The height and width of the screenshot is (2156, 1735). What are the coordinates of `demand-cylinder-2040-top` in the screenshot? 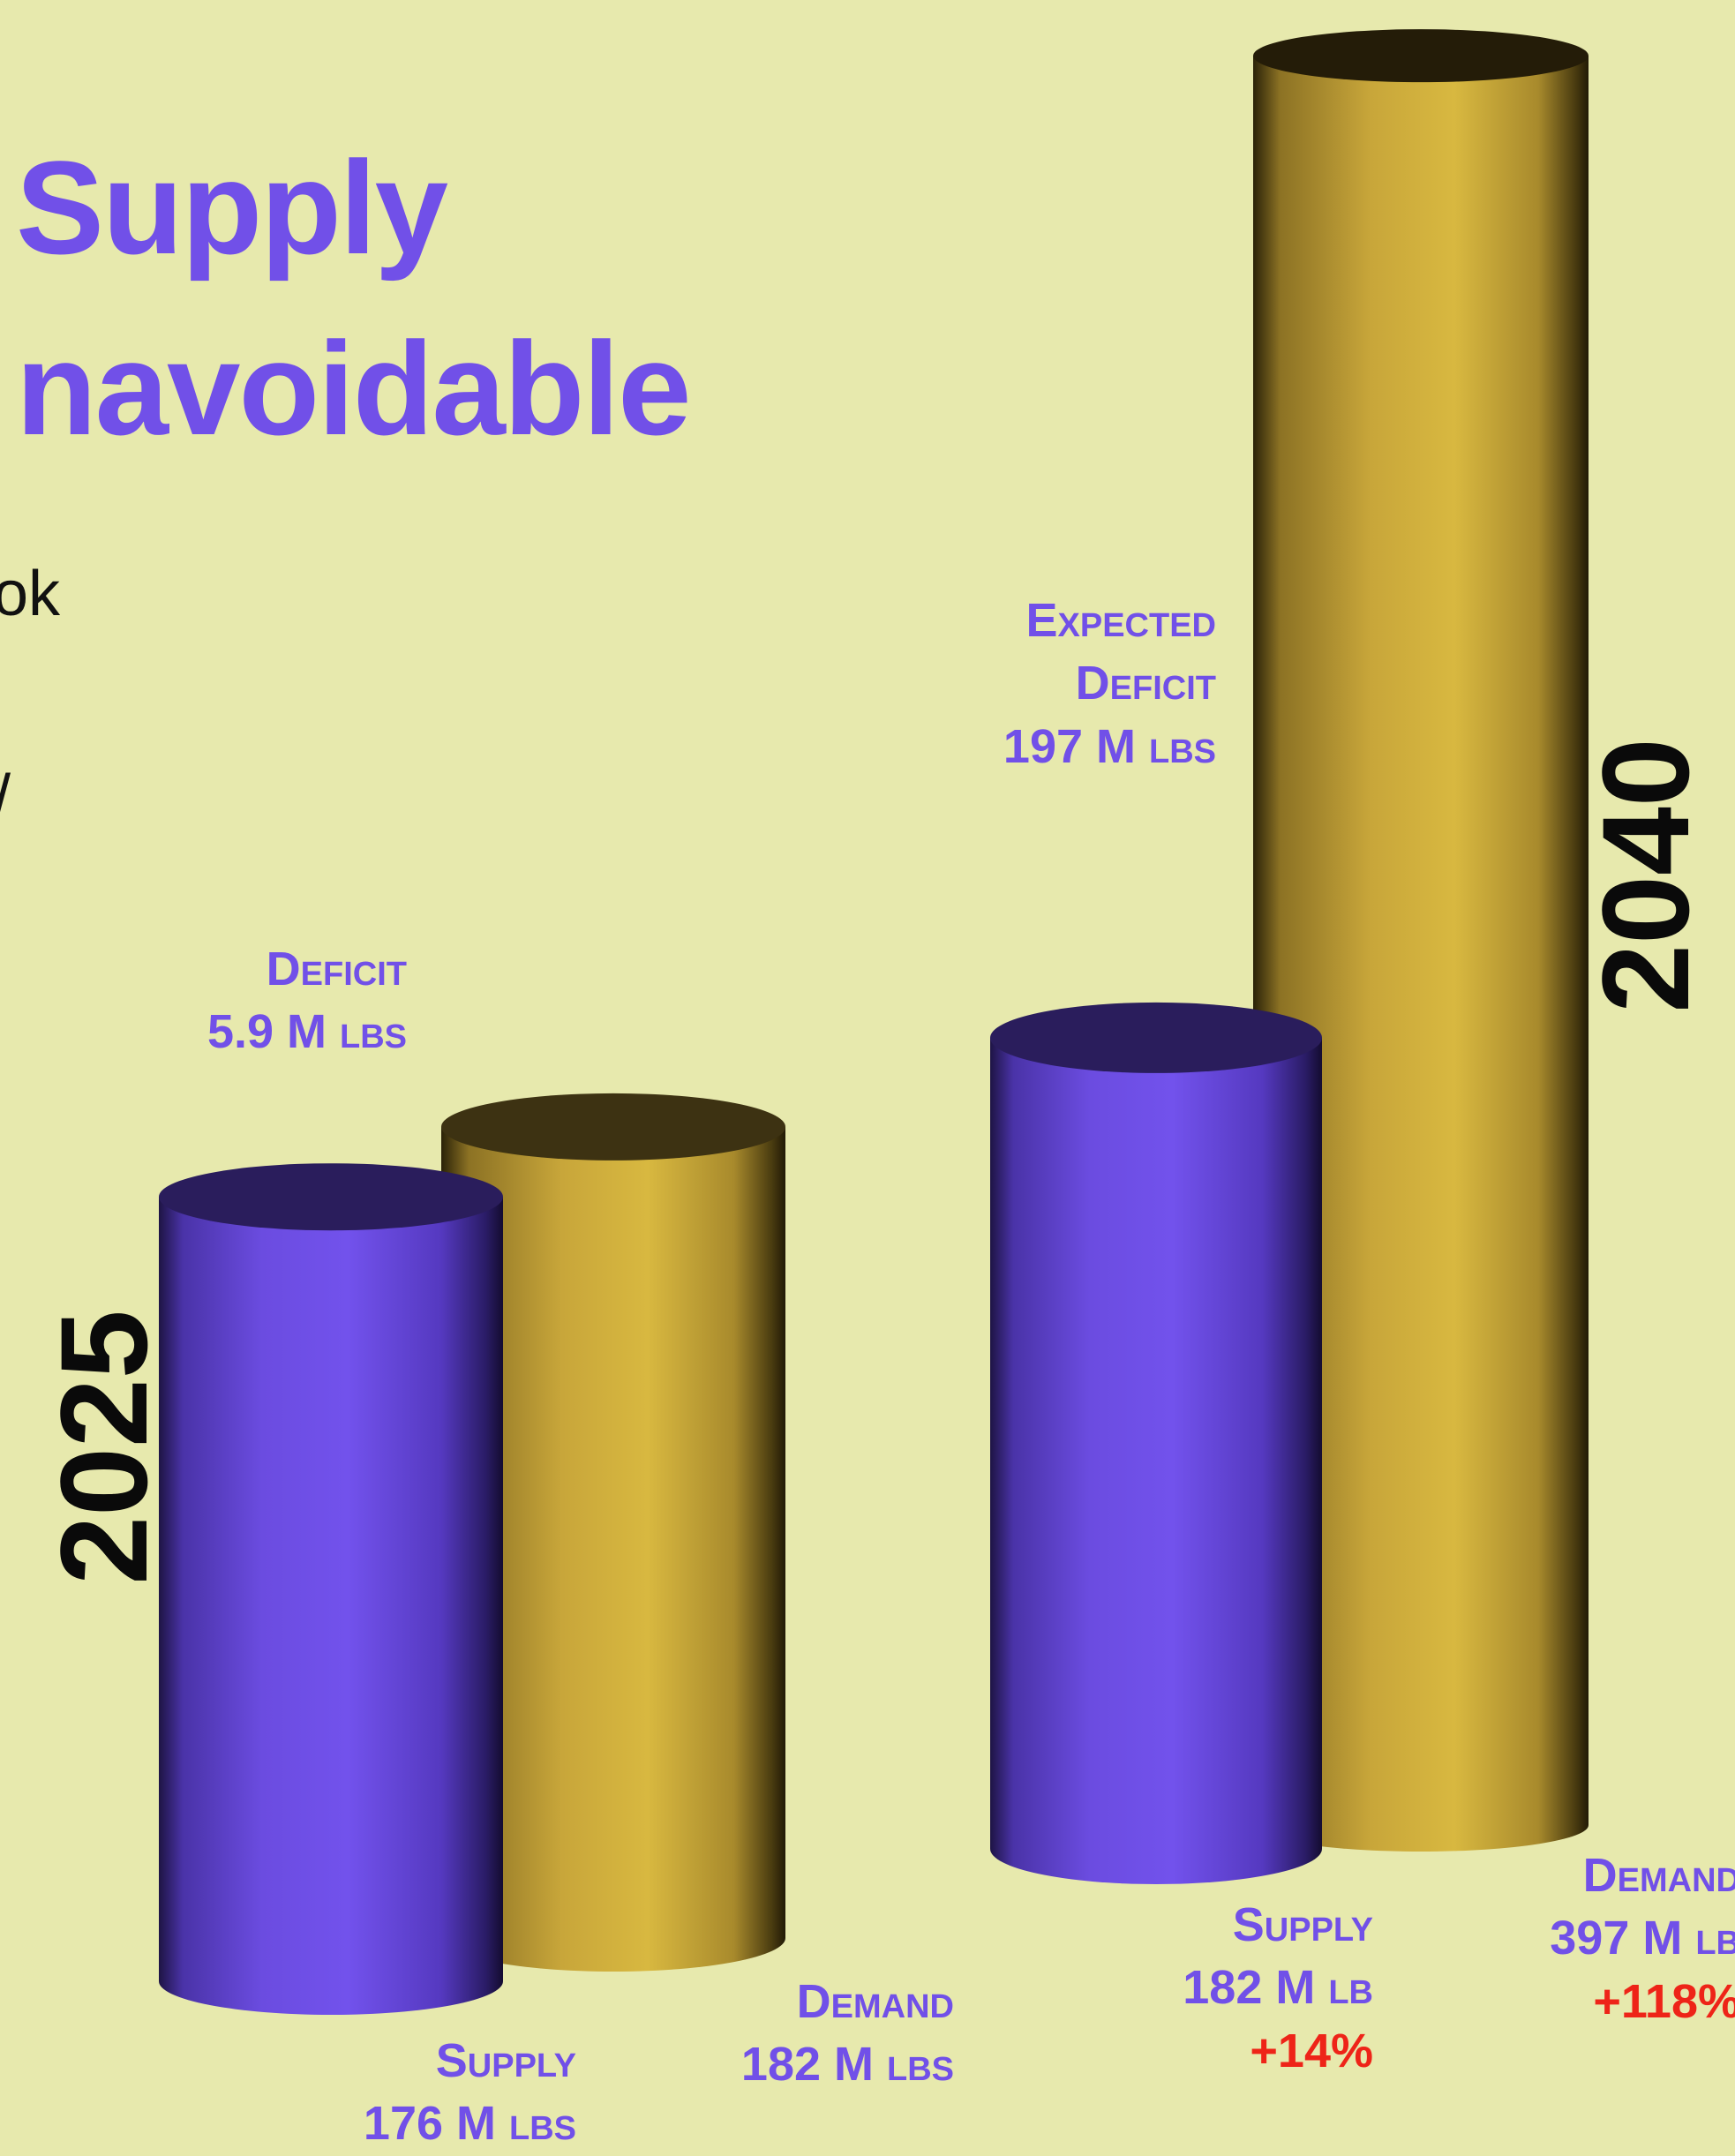 It's located at (1421, 56).